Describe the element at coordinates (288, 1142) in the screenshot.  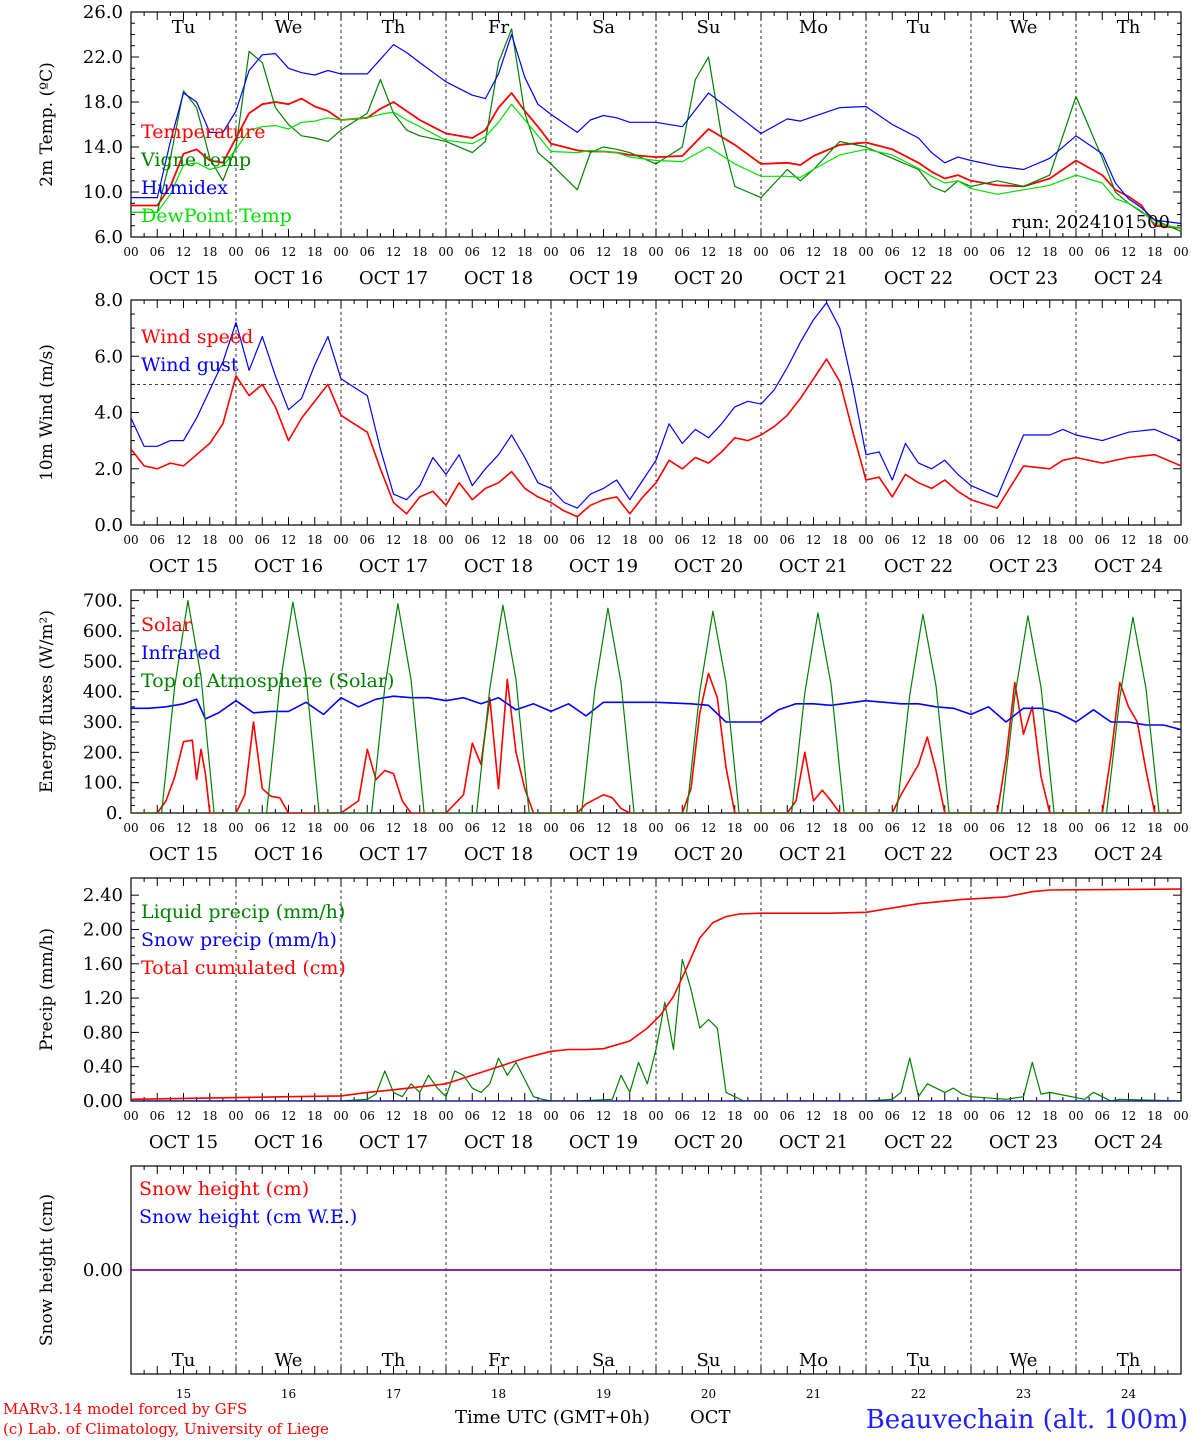
I see `day-label: OCT 16` at that location.